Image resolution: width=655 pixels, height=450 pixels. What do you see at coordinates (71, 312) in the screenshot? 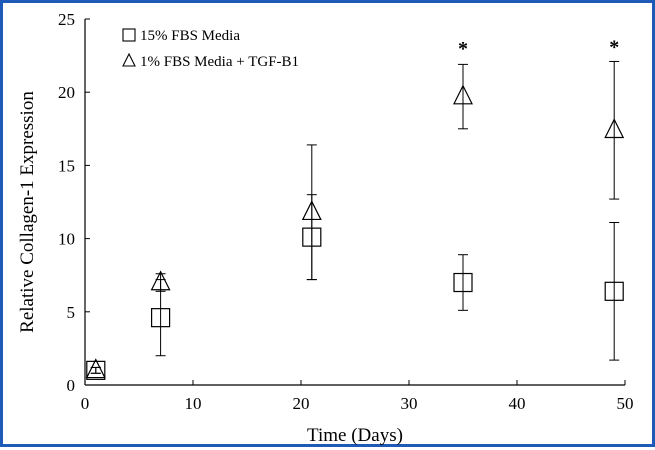
I see `y-tick-label: 5` at bounding box center [71, 312].